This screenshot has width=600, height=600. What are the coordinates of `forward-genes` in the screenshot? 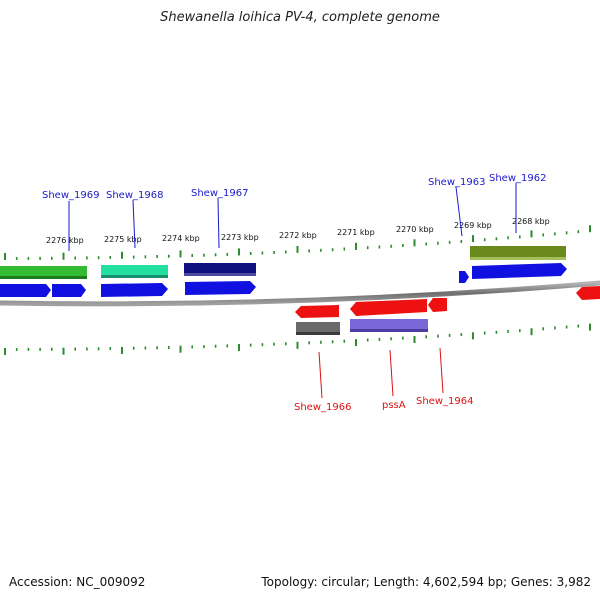 It's located at (283, 280).